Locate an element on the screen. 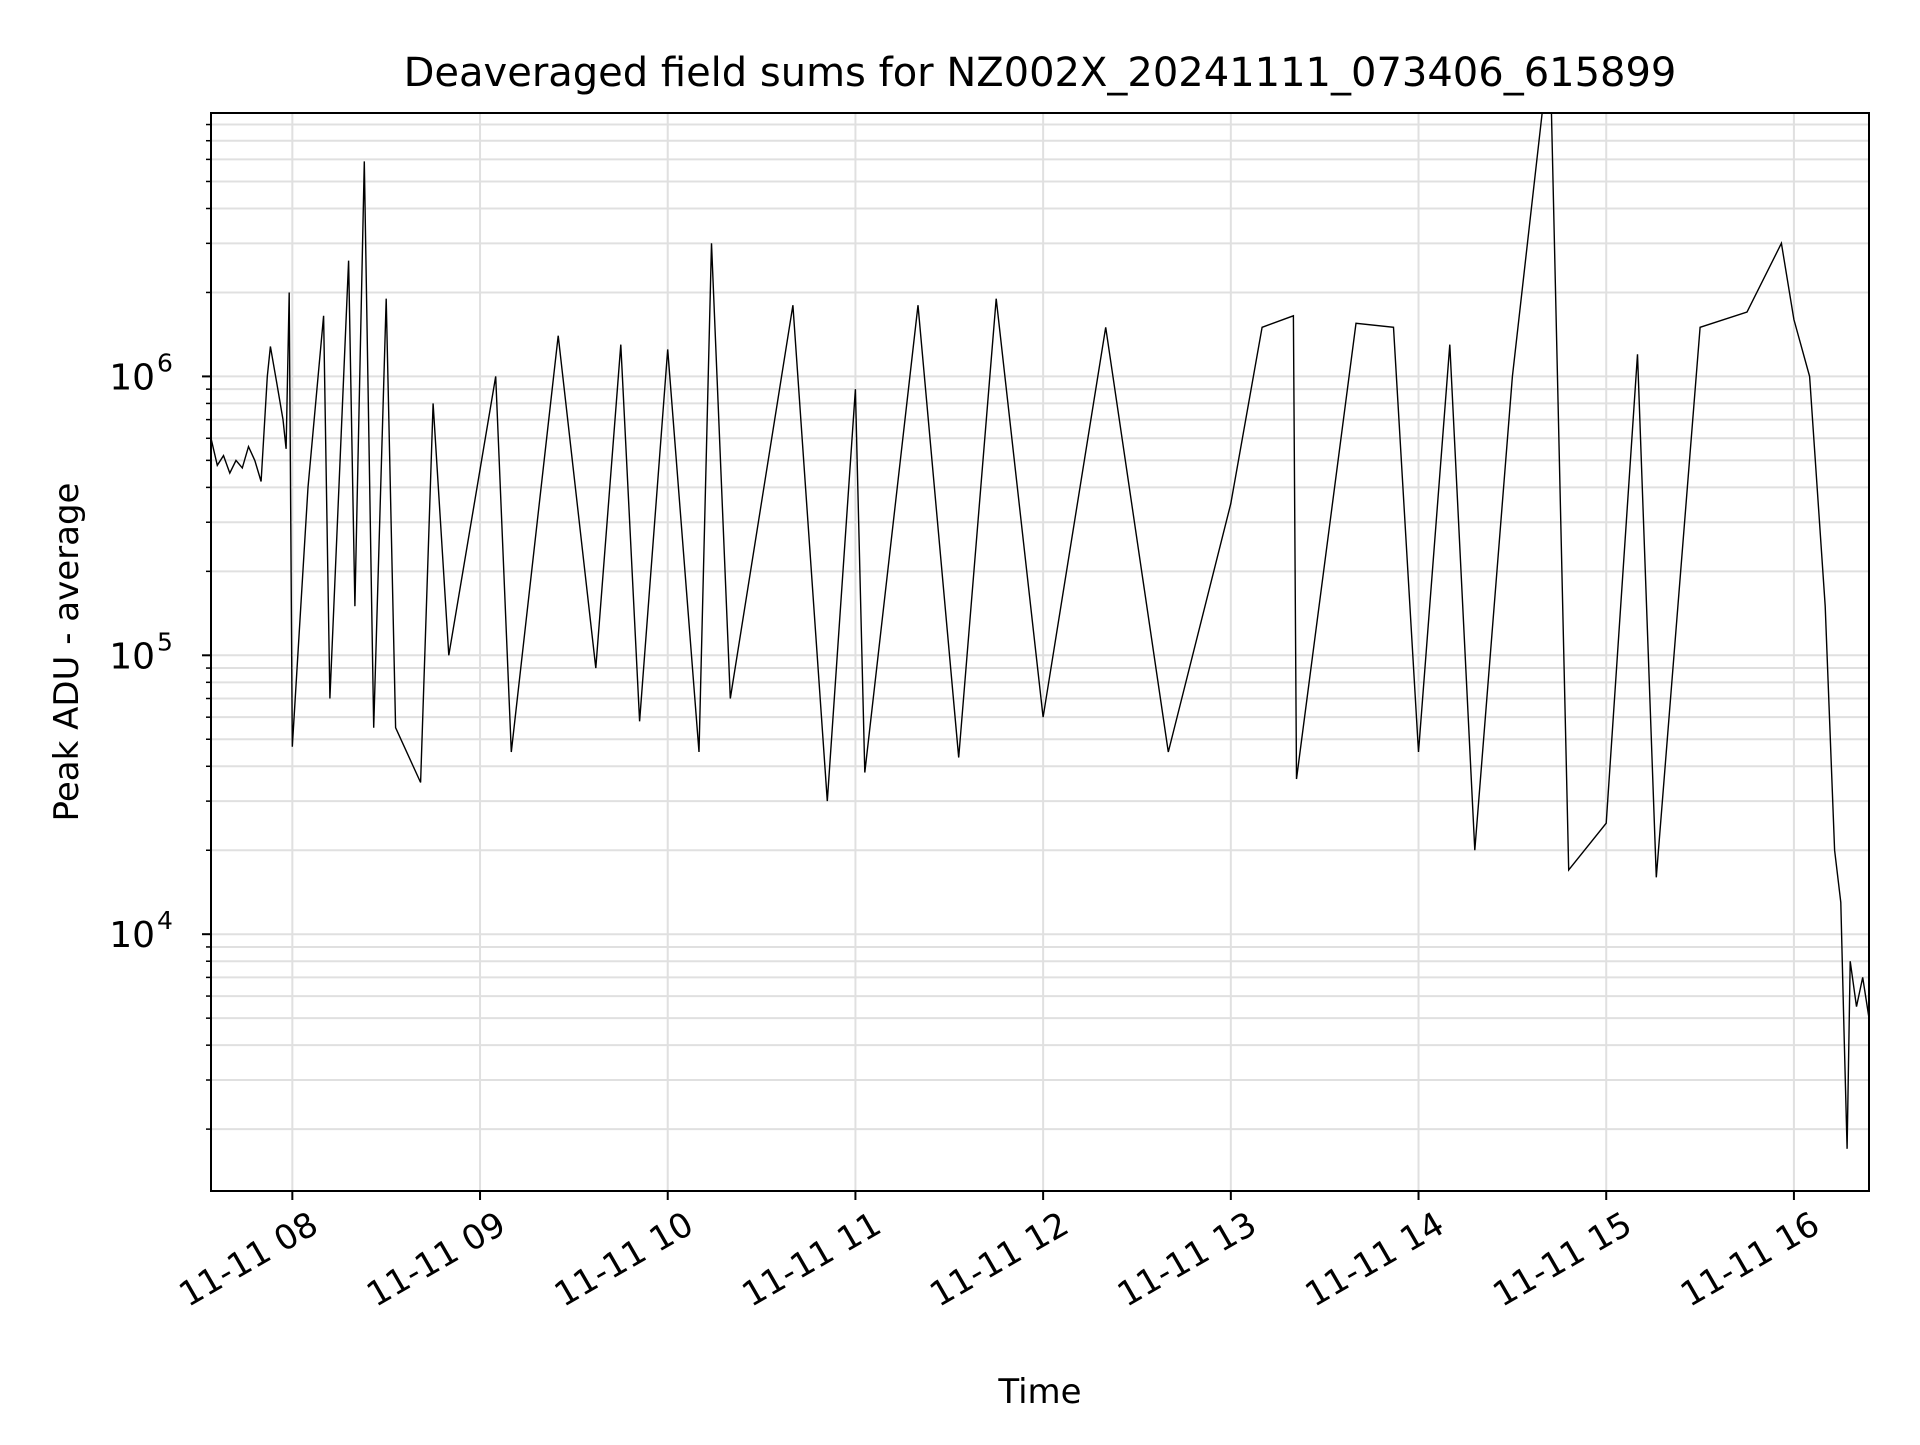 This screenshot has height=1445, width=1920. y-tick-exponent: 4 is located at coordinates (165, 920).